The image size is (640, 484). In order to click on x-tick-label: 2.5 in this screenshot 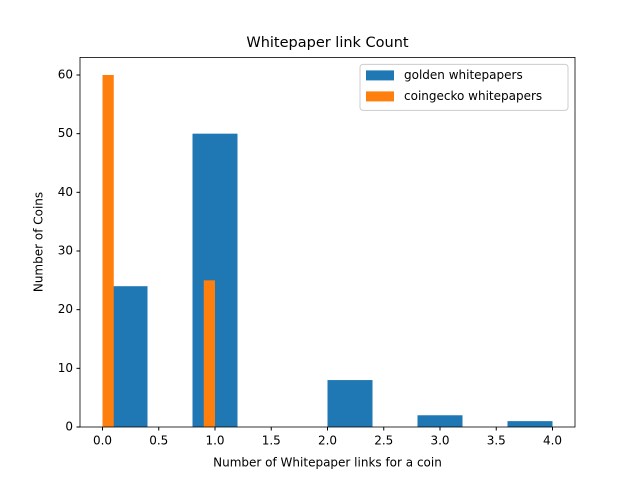, I will do `click(383, 441)`.